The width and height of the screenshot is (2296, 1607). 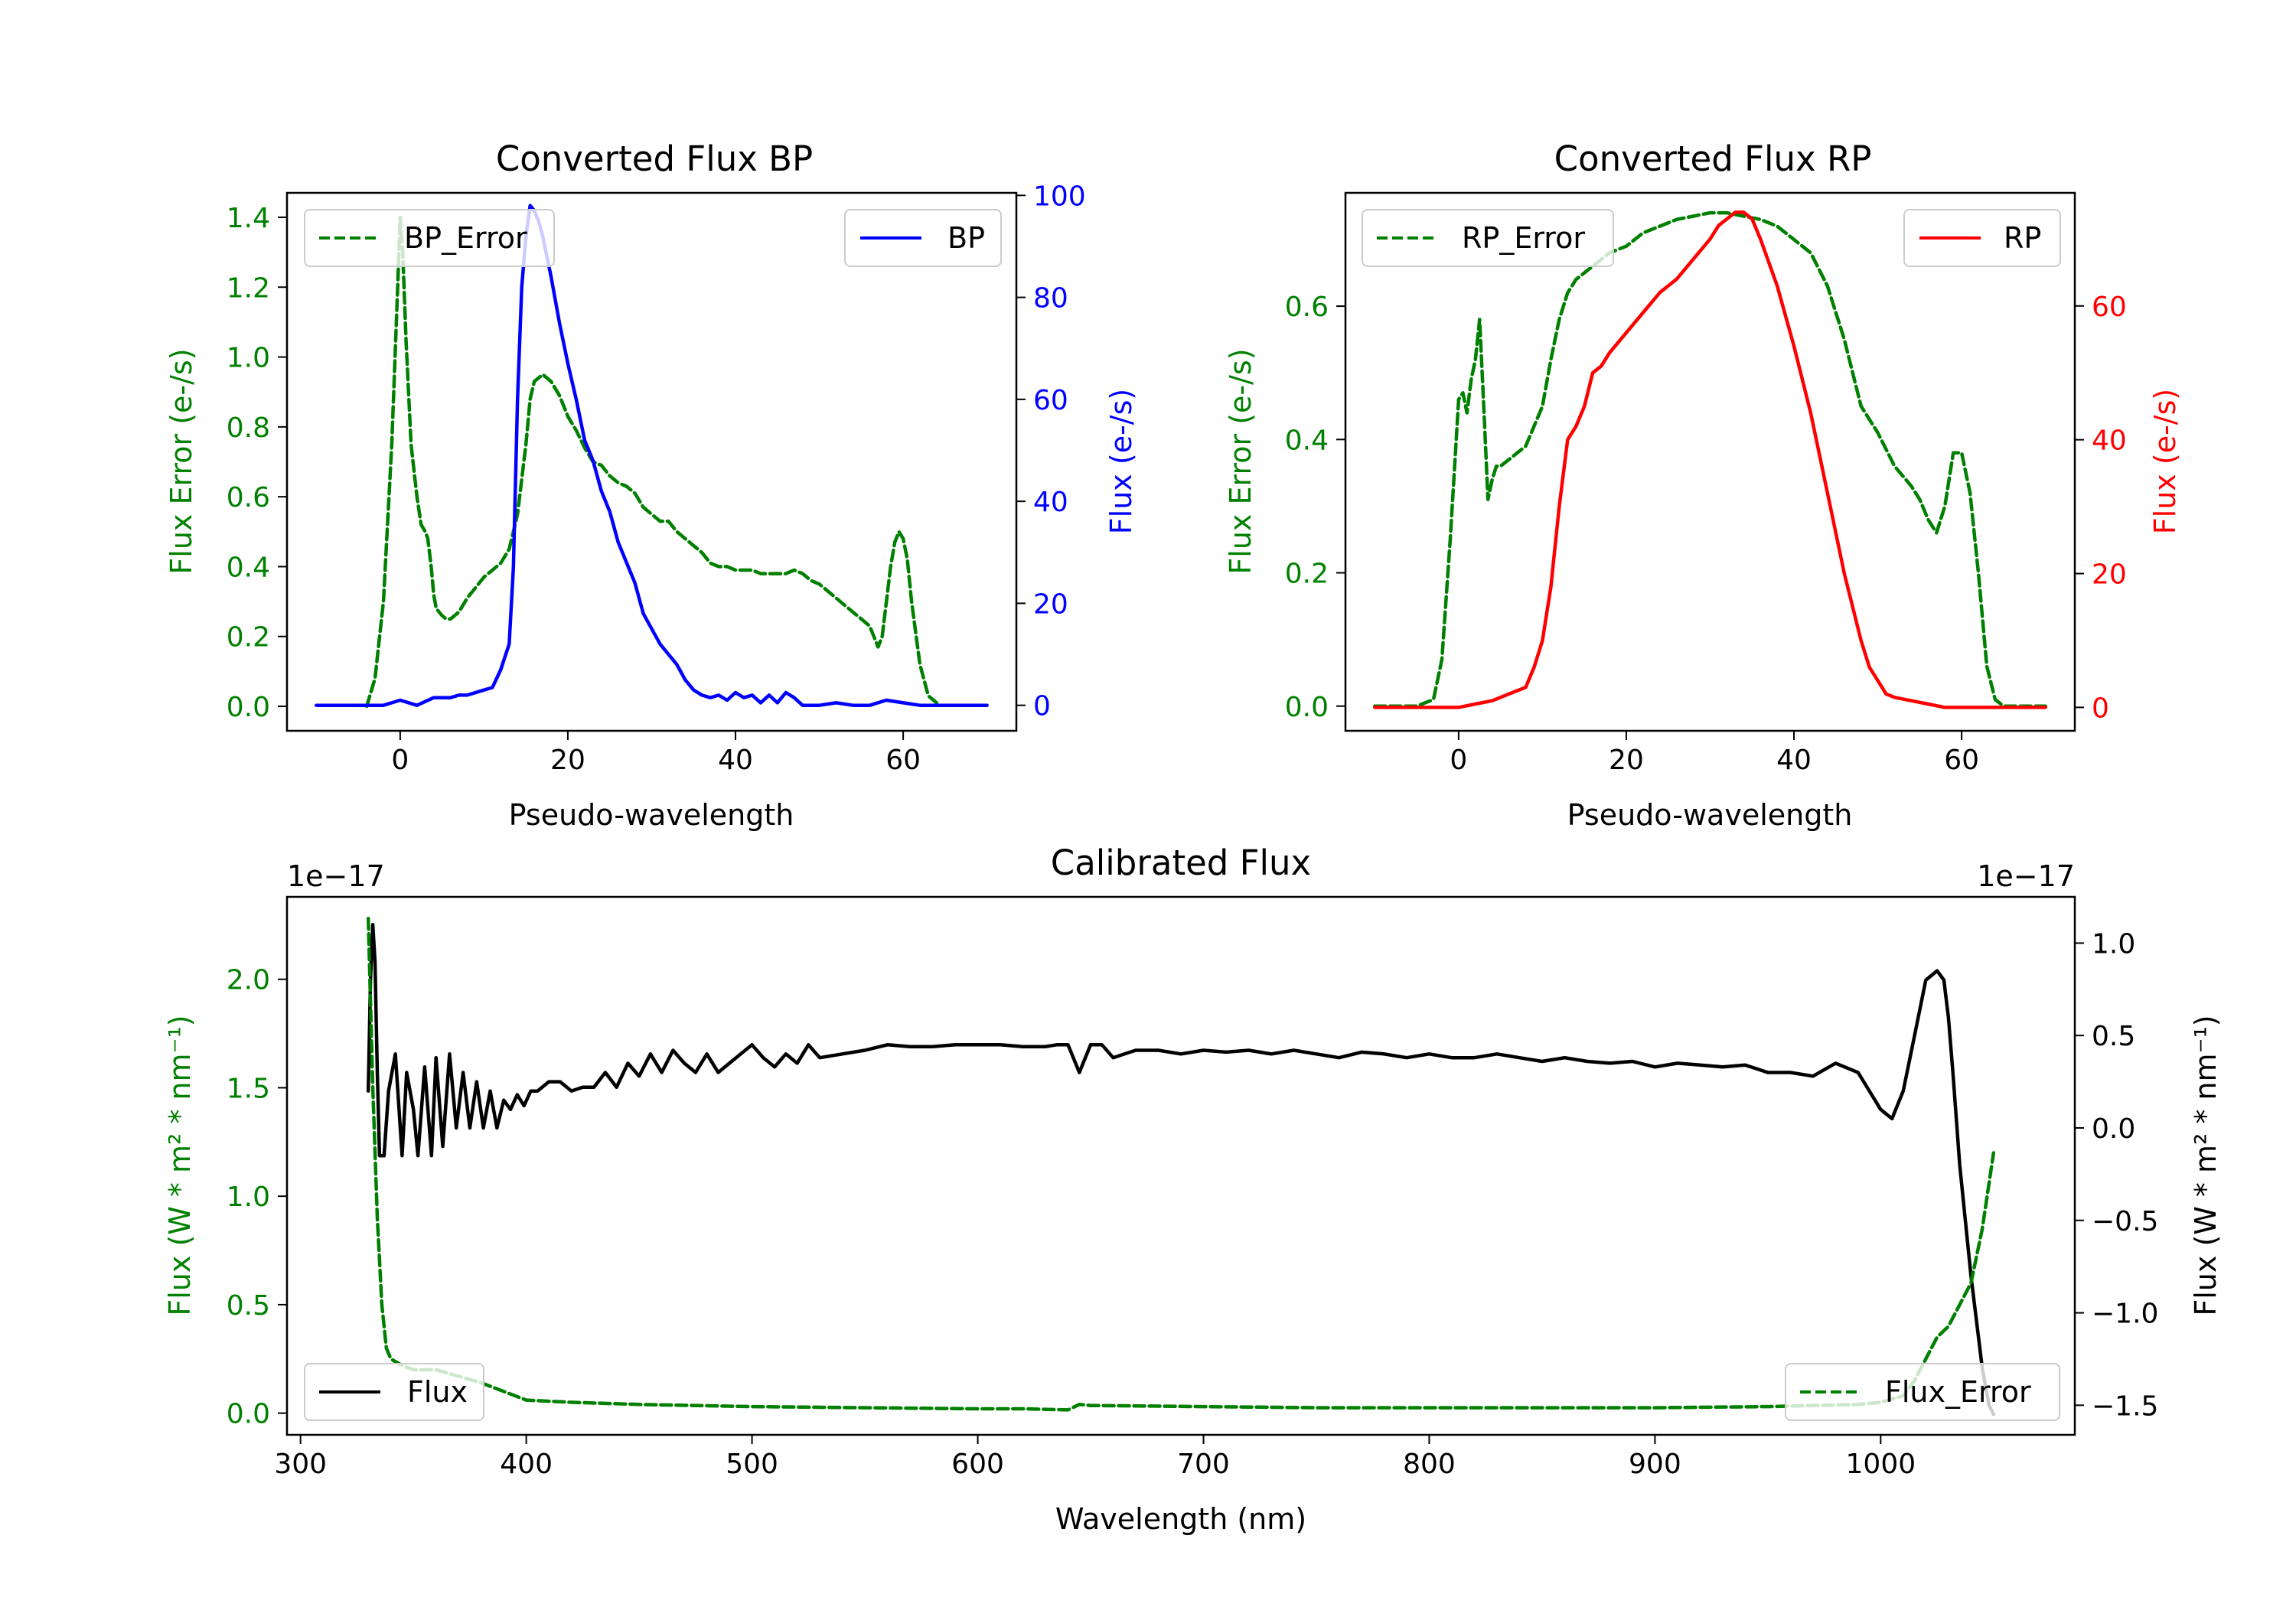 I want to click on calibrated-left-tick-label: 1.5, so click(x=248, y=1088).